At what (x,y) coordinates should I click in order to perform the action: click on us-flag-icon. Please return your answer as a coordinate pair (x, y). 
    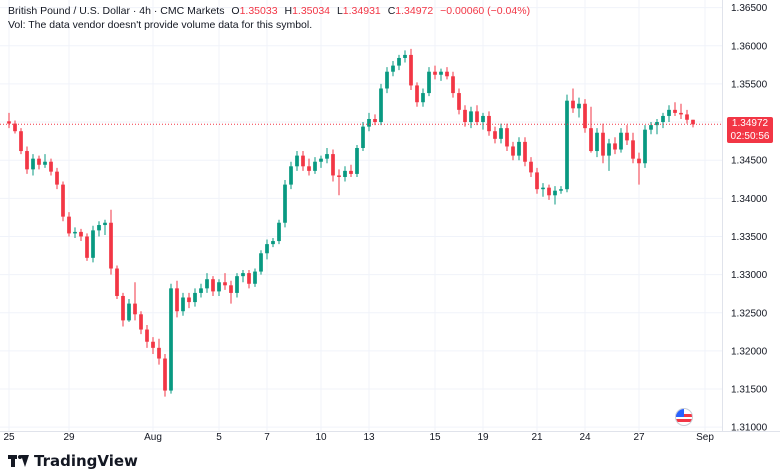
    Looking at the image, I should click on (684, 417).